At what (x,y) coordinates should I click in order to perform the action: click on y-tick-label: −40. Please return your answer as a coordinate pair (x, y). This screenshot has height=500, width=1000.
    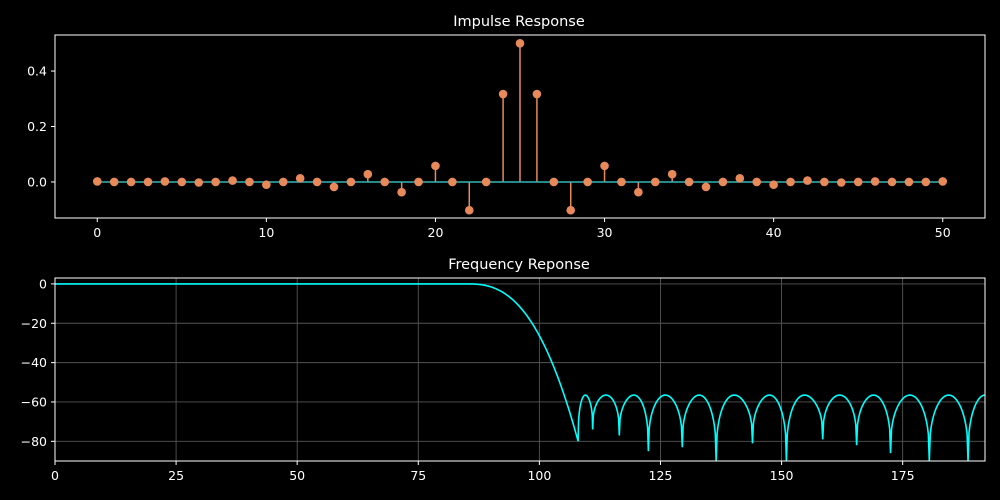
    Looking at the image, I should click on (34, 362).